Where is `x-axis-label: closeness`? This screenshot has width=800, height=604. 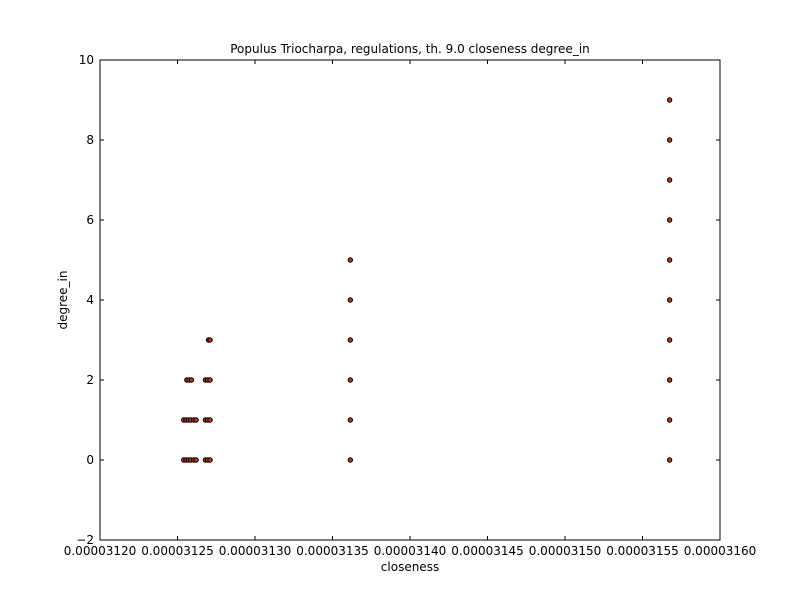 x-axis-label: closeness is located at coordinates (410, 567).